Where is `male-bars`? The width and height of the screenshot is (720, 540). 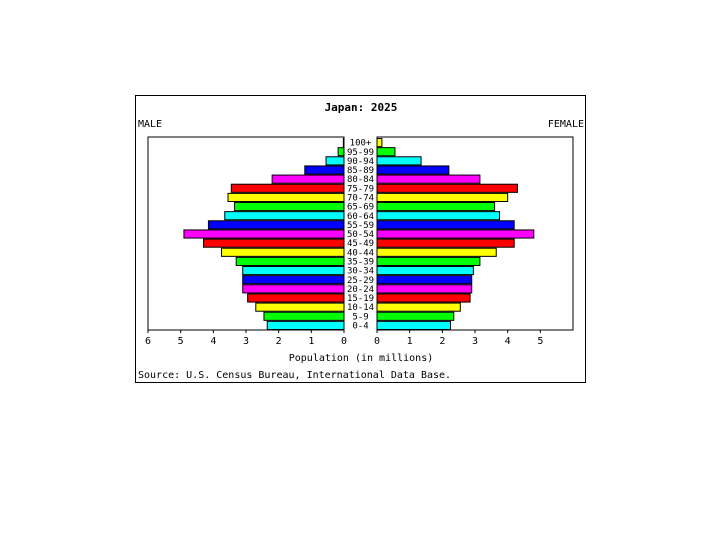
male-bars is located at coordinates (264, 234).